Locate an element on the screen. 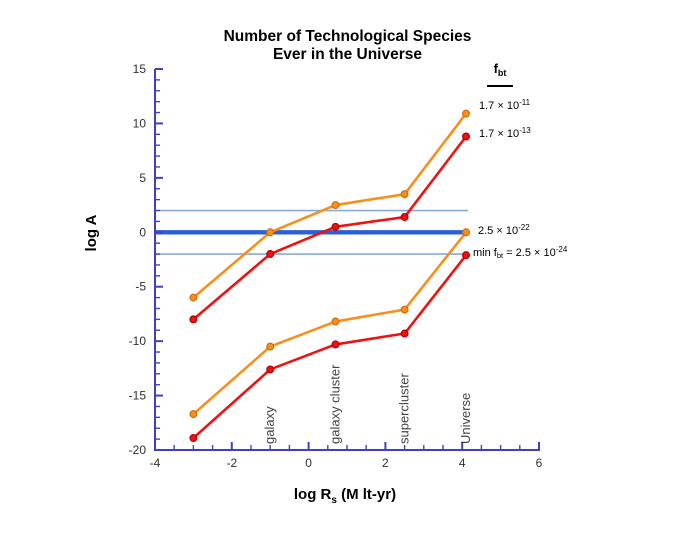 This screenshot has width=675, height=536. annotation-exponent: -22 is located at coordinates (524, 227).